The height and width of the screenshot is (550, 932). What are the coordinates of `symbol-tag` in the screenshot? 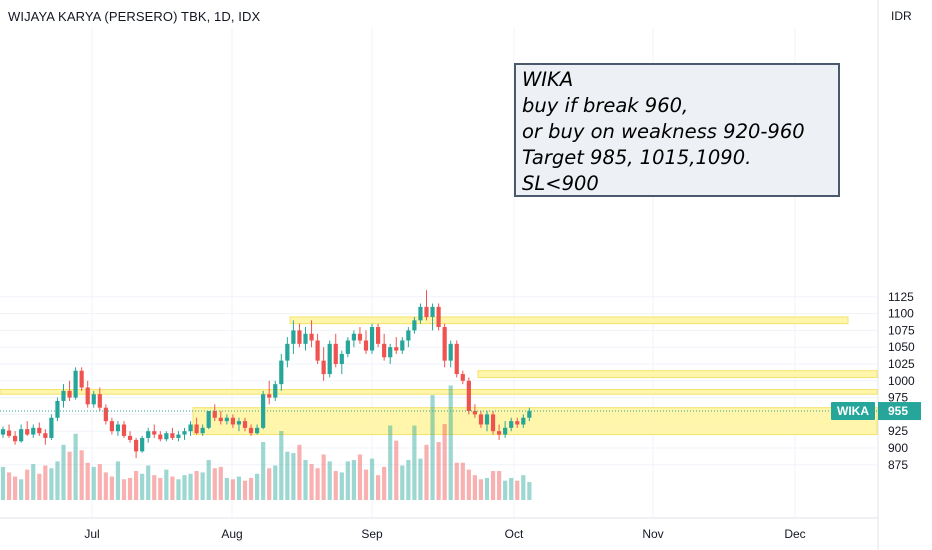 It's located at (853, 411).